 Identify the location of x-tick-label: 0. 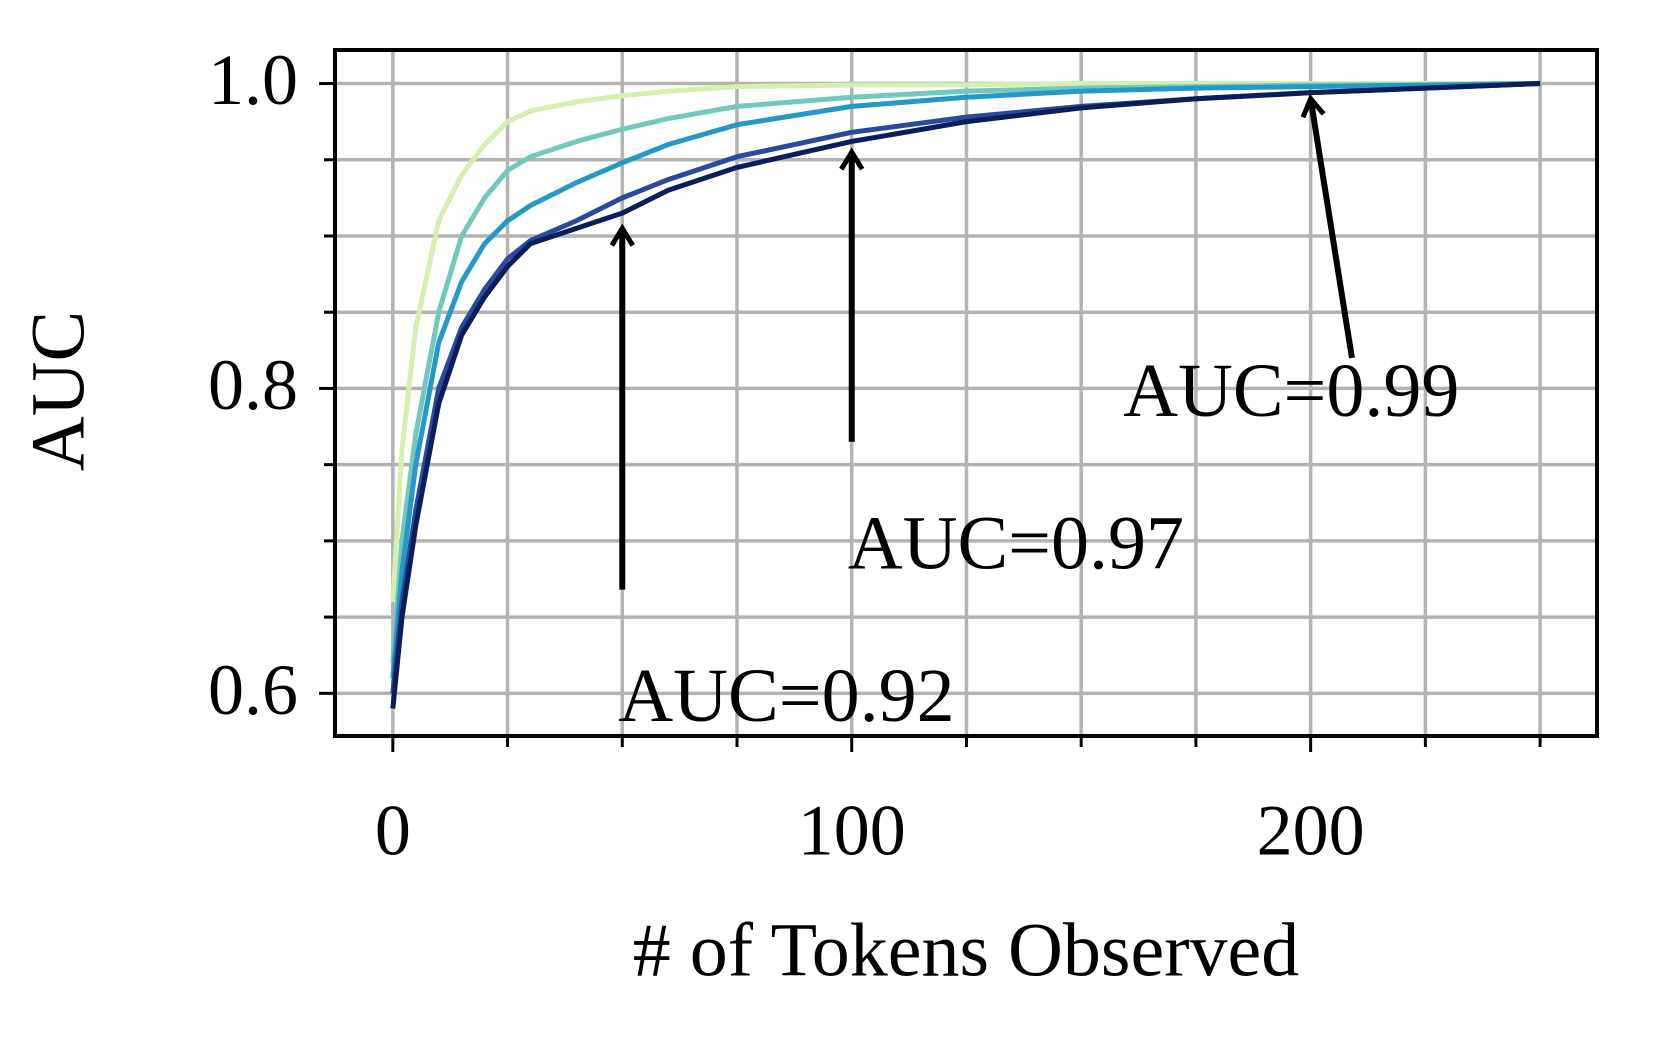
(393, 831).